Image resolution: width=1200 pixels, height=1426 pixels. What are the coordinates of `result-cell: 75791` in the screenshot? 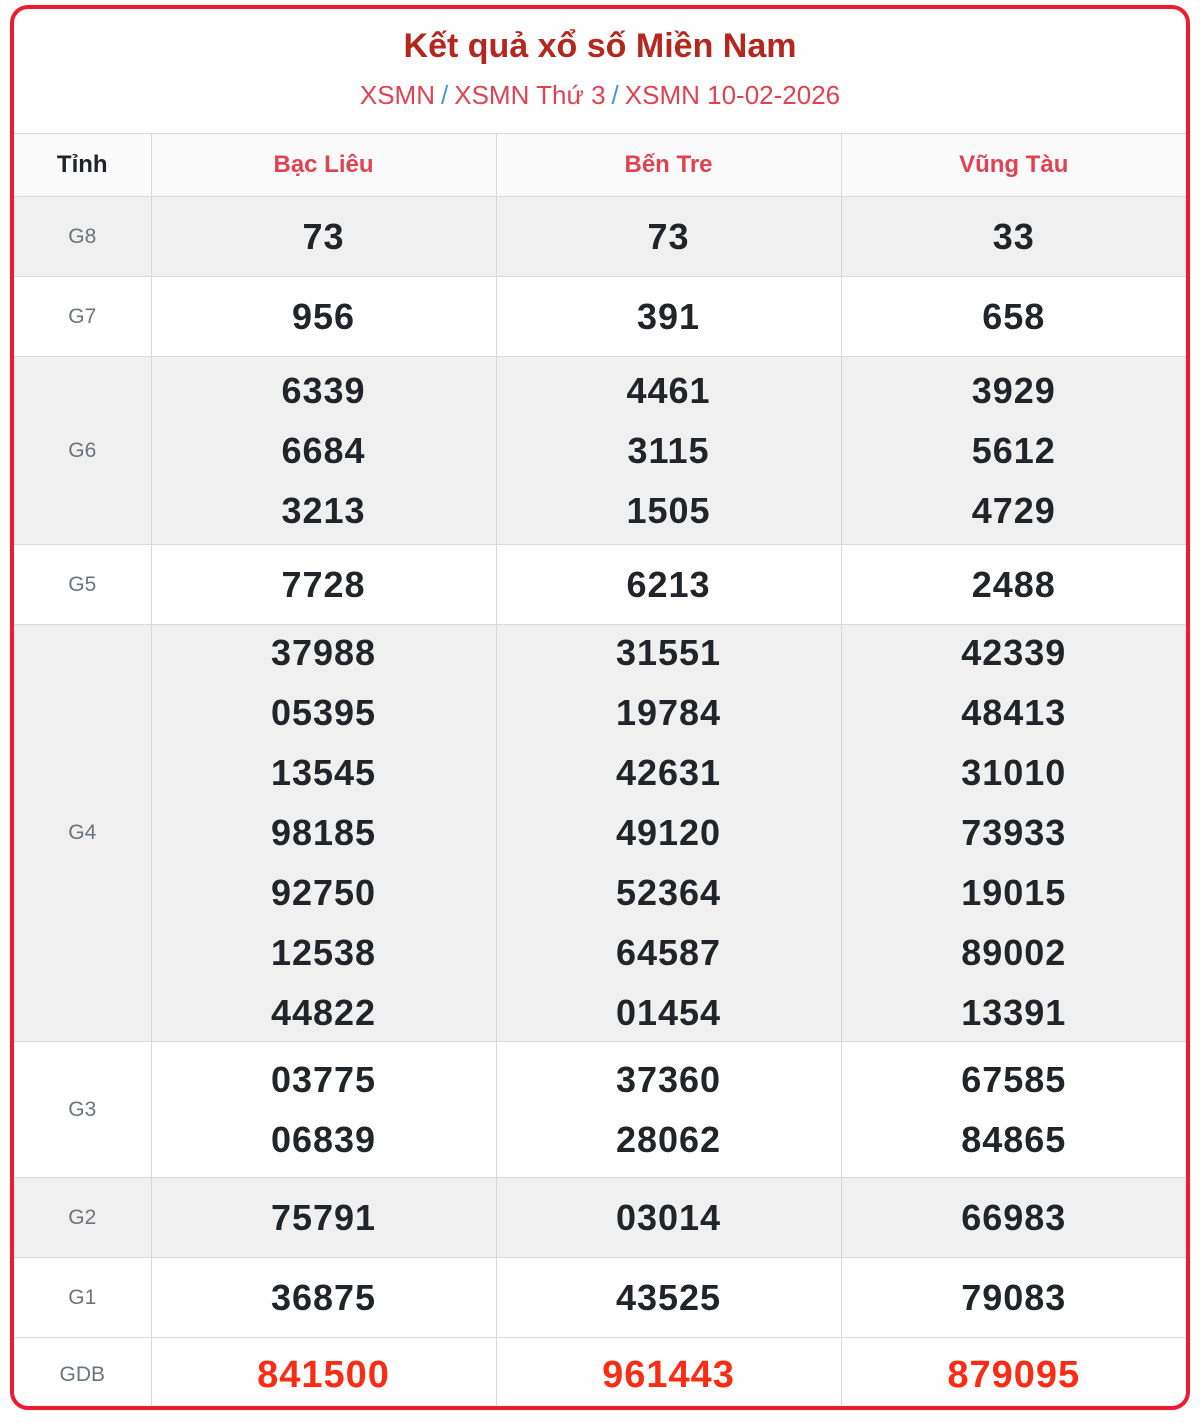 It's located at (323, 1217).